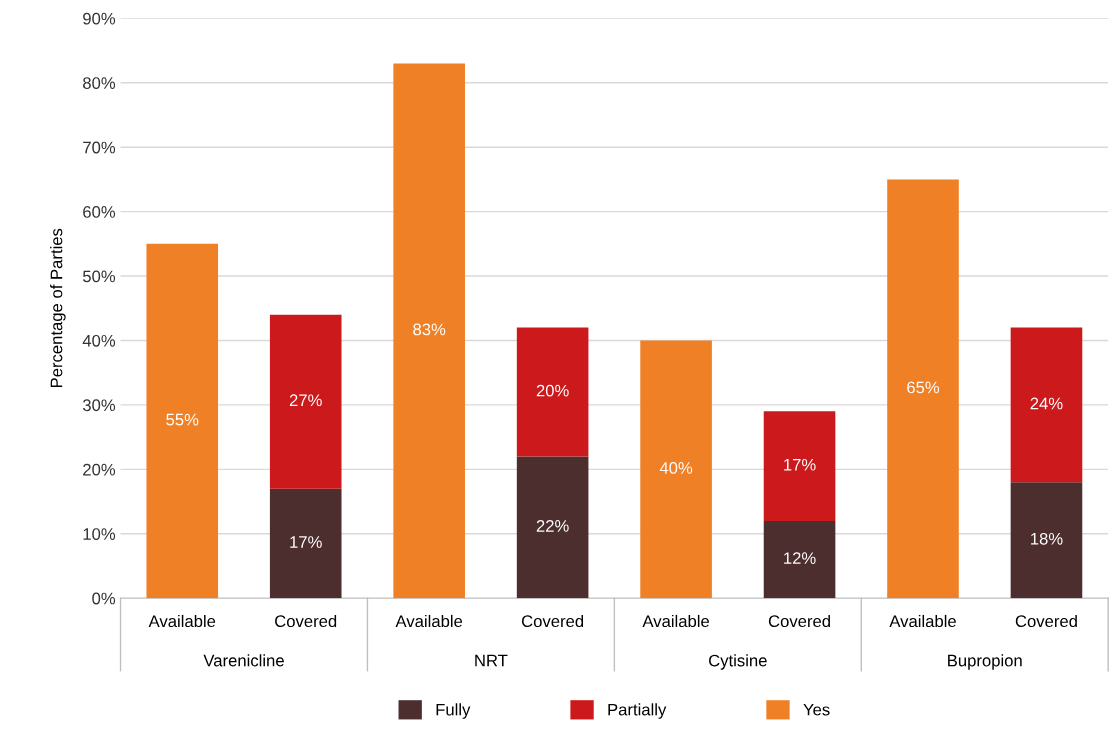  What do you see at coordinates (99, 83) in the screenshot?
I see `y-tick-label: 80%` at bounding box center [99, 83].